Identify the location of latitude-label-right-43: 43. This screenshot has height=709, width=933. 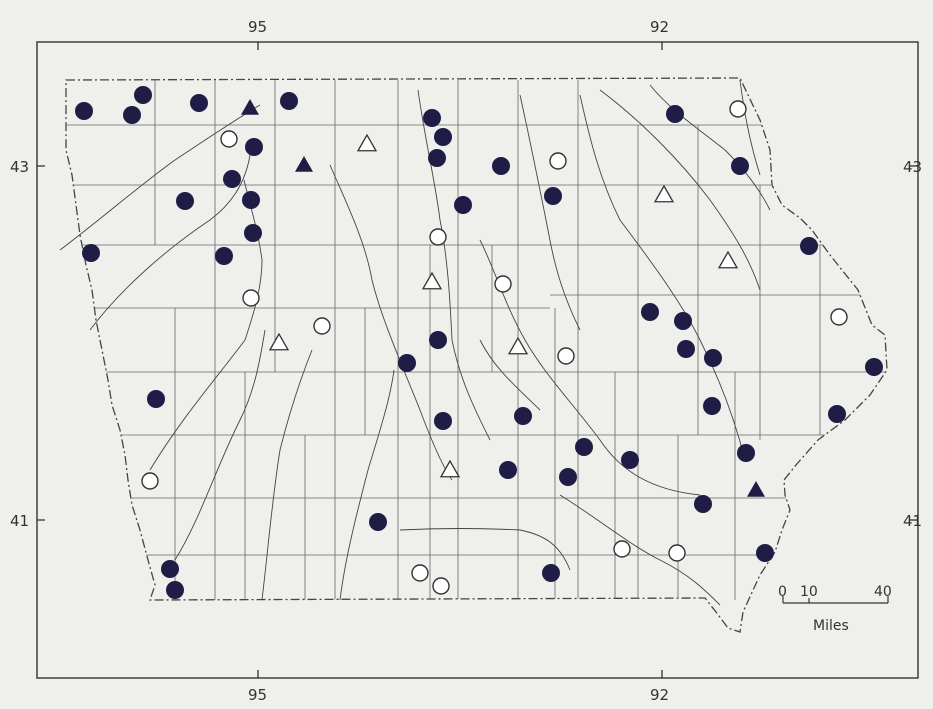
(912, 167).